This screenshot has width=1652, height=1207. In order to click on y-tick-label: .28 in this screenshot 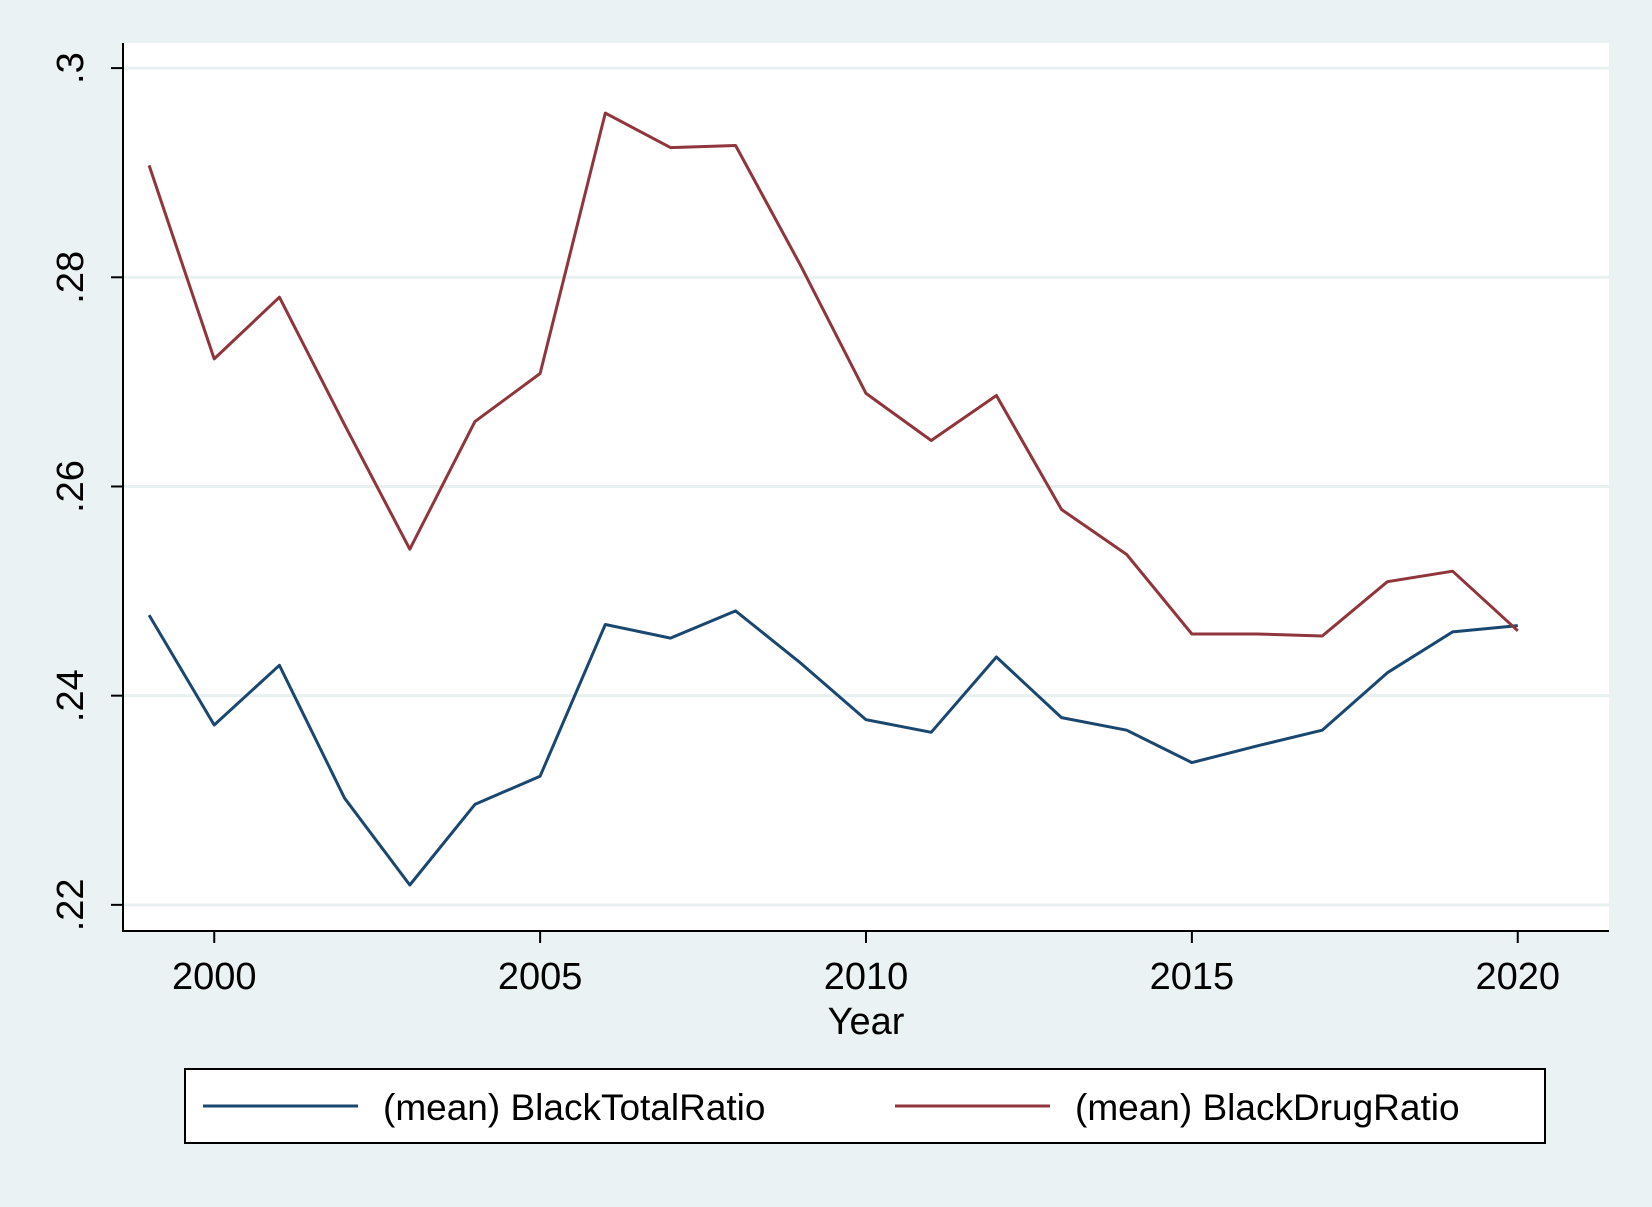, I will do `click(71, 277)`.